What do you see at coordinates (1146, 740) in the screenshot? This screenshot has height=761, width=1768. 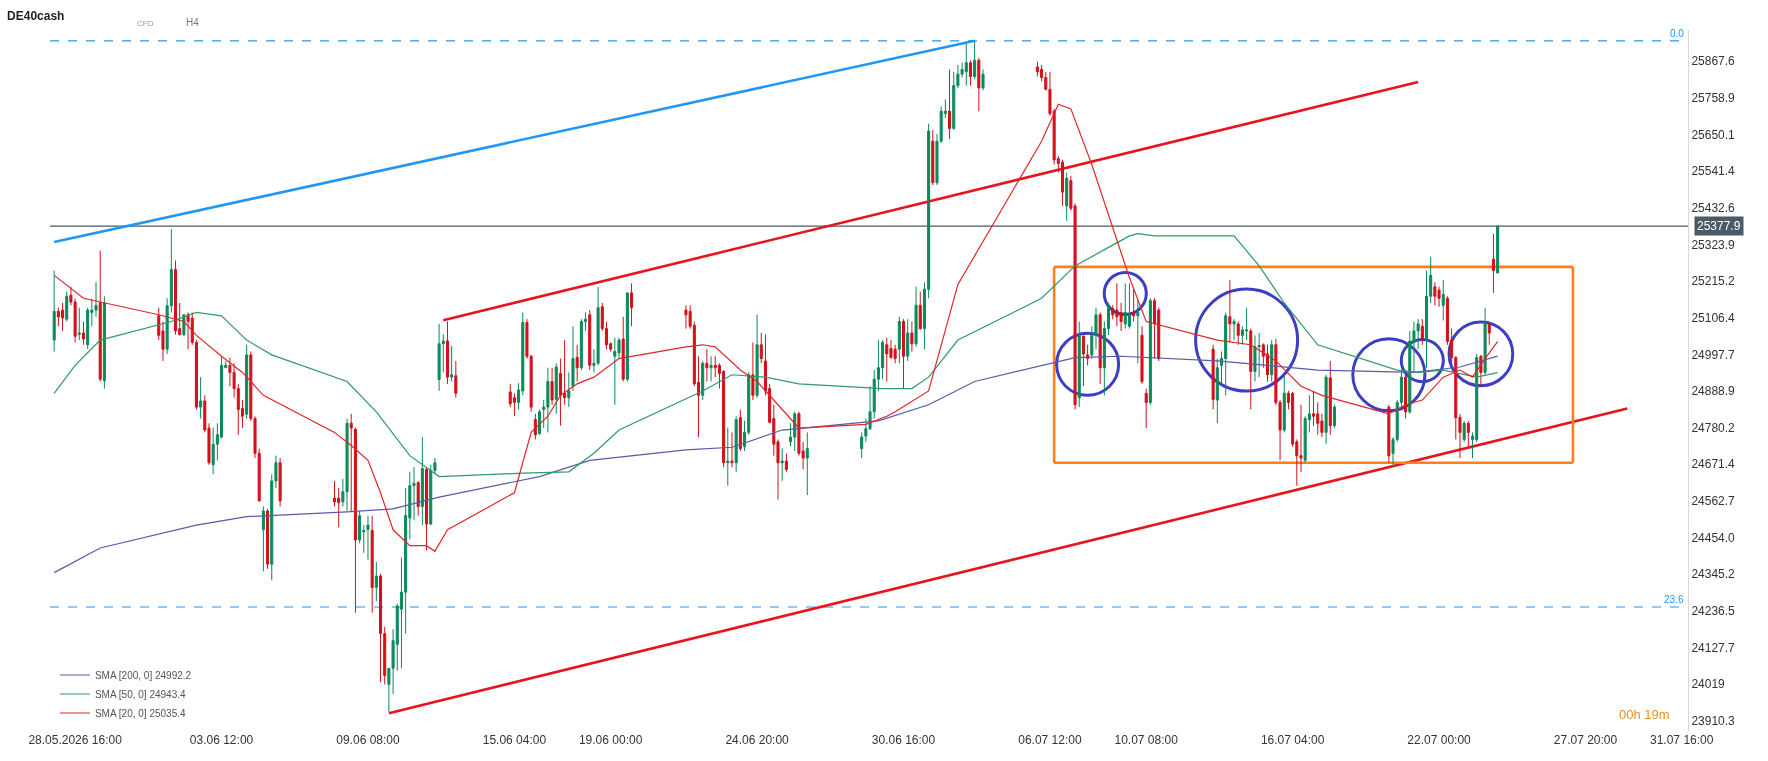 I see `x-tick-label: 10.07 08:00` at bounding box center [1146, 740].